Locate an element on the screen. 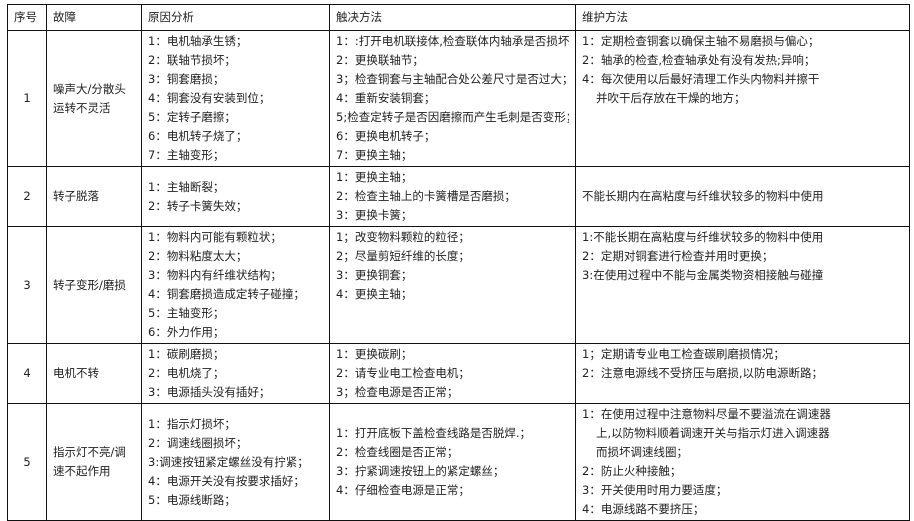 This screenshot has height=521, width=914. maintenance-line: 3:在使用过程中不能与金属类物资相接触与碰撞 is located at coordinates (703, 275).